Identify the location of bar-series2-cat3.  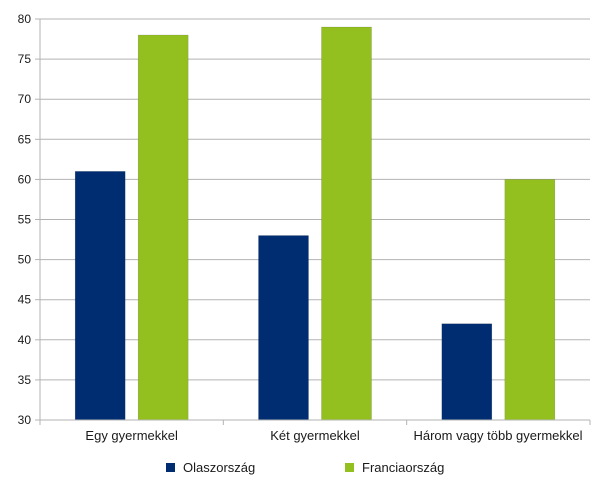
(530, 300).